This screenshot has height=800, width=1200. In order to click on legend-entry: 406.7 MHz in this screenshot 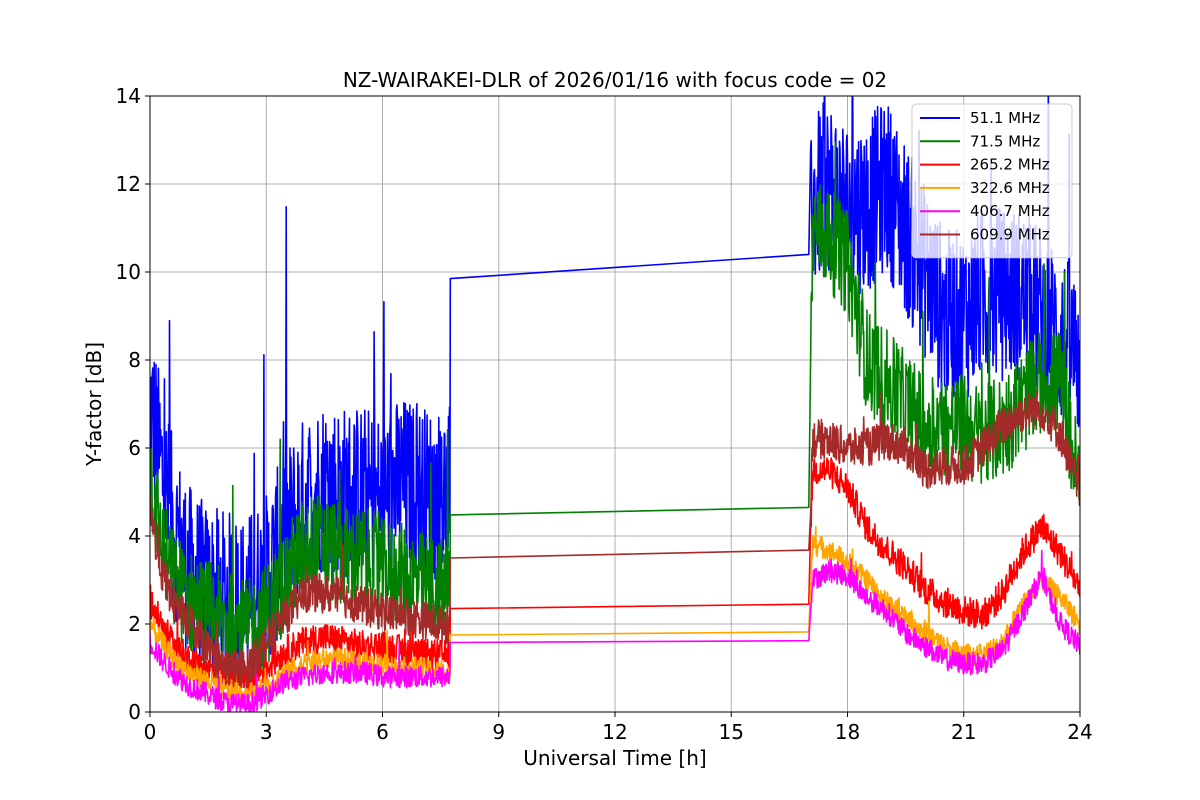, I will do `click(1010, 211)`.